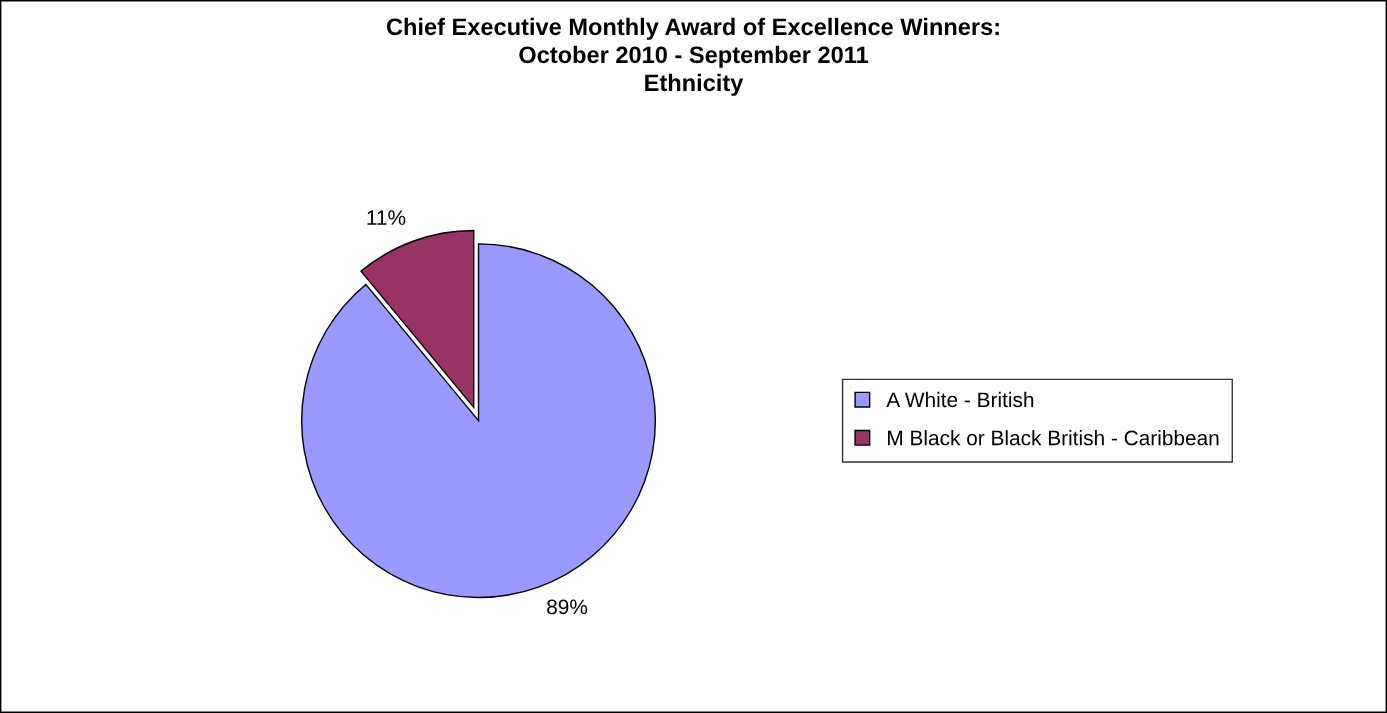 This screenshot has height=713, width=1387. What do you see at coordinates (1053, 438) in the screenshot?
I see `legend-label: M Black or Black British - Caribbean` at bounding box center [1053, 438].